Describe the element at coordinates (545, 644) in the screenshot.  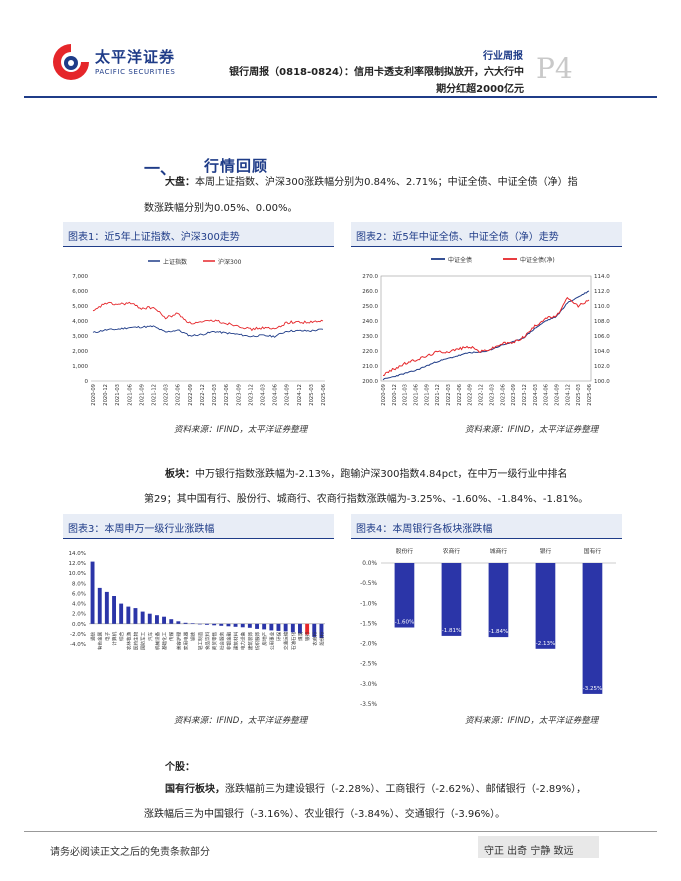
I see `chart4-data-label: -2.13%` at that location.